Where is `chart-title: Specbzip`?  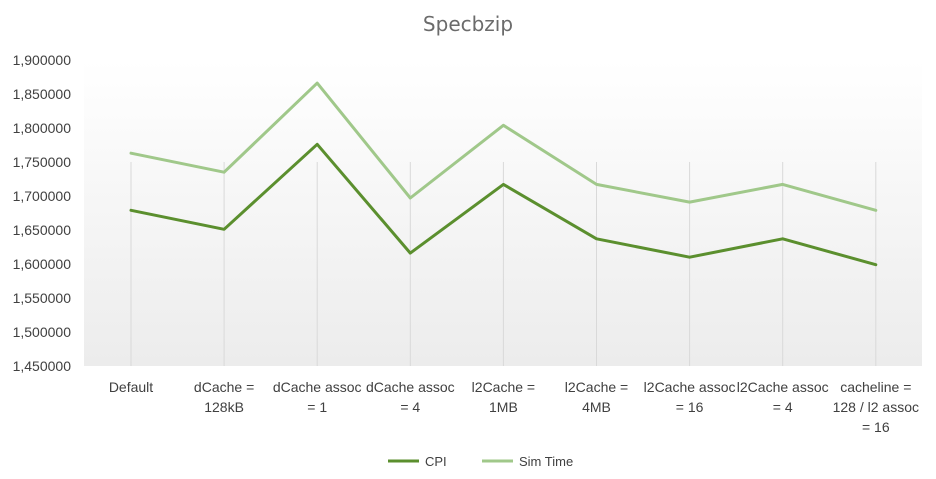 chart-title: Specbzip is located at coordinates (468, 24).